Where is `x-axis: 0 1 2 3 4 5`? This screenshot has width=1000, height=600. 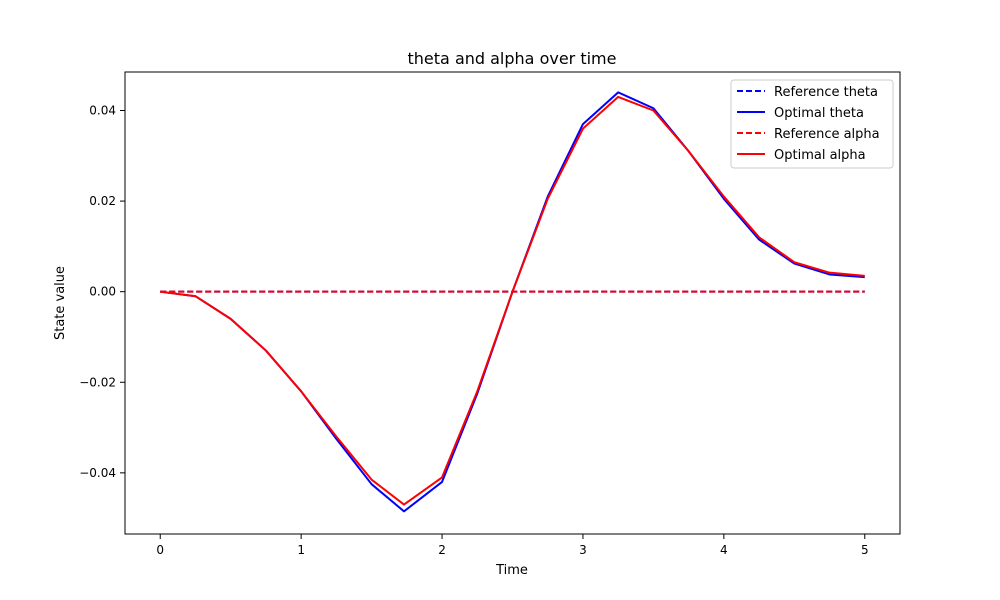 x-axis: 0 1 2 3 4 5 is located at coordinates (512, 545).